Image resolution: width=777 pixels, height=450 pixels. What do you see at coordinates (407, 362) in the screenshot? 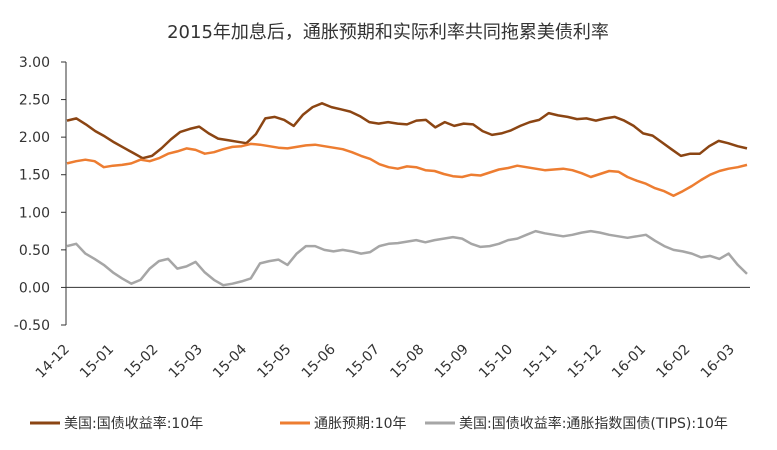
I see `x-tick-label: 15-08` at bounding box center [407, 362].